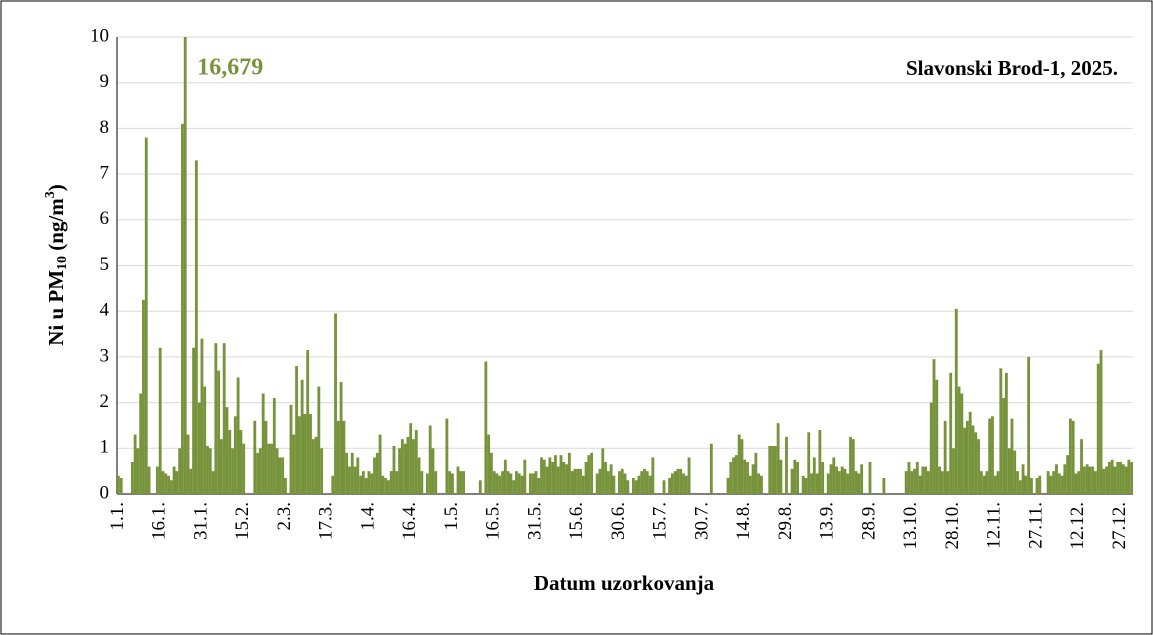 This screenshot has width=1153, height=635. Describe the element at coordinates (56, 227) in the screenshot. I see `y-axis-title-part: (ng/m` at that location.